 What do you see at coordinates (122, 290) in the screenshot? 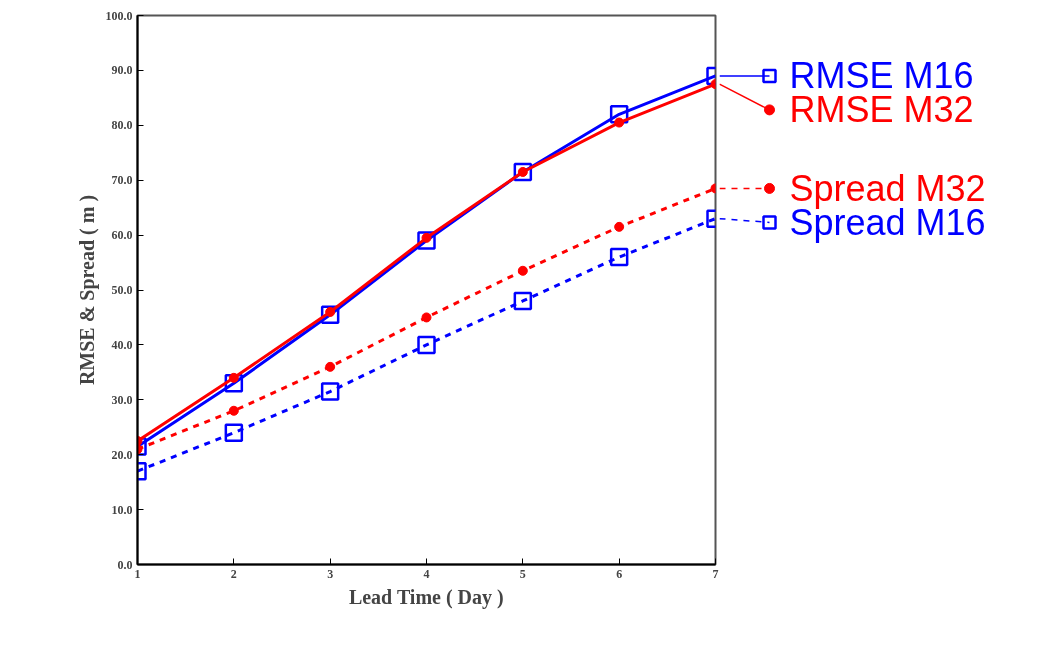
I see `y-tick-label: 50.0` at bounding box center [122, 290].